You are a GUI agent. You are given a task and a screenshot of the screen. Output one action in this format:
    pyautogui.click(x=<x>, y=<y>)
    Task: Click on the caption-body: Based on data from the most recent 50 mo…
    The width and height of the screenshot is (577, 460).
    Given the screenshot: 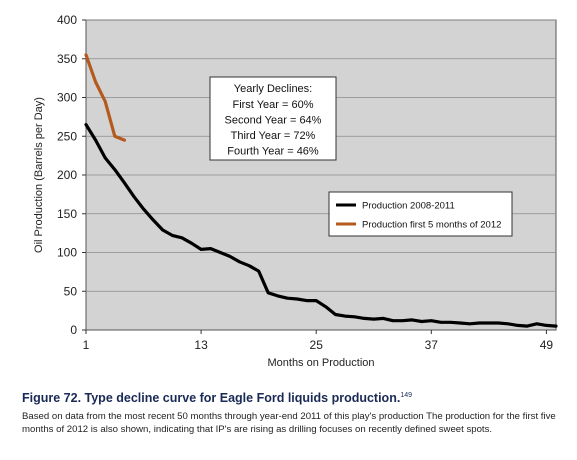 What is the action you would take?
    pyautogui.click(x=289, y=423)
    